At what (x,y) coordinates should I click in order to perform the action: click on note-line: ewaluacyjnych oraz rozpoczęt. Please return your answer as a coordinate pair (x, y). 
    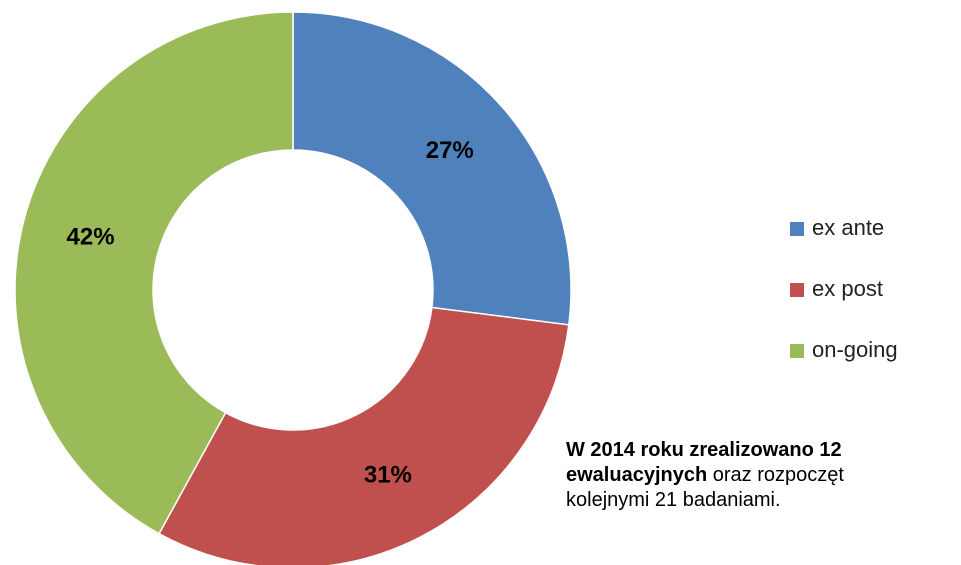
    Looking at the image, I should click on (763, 475).